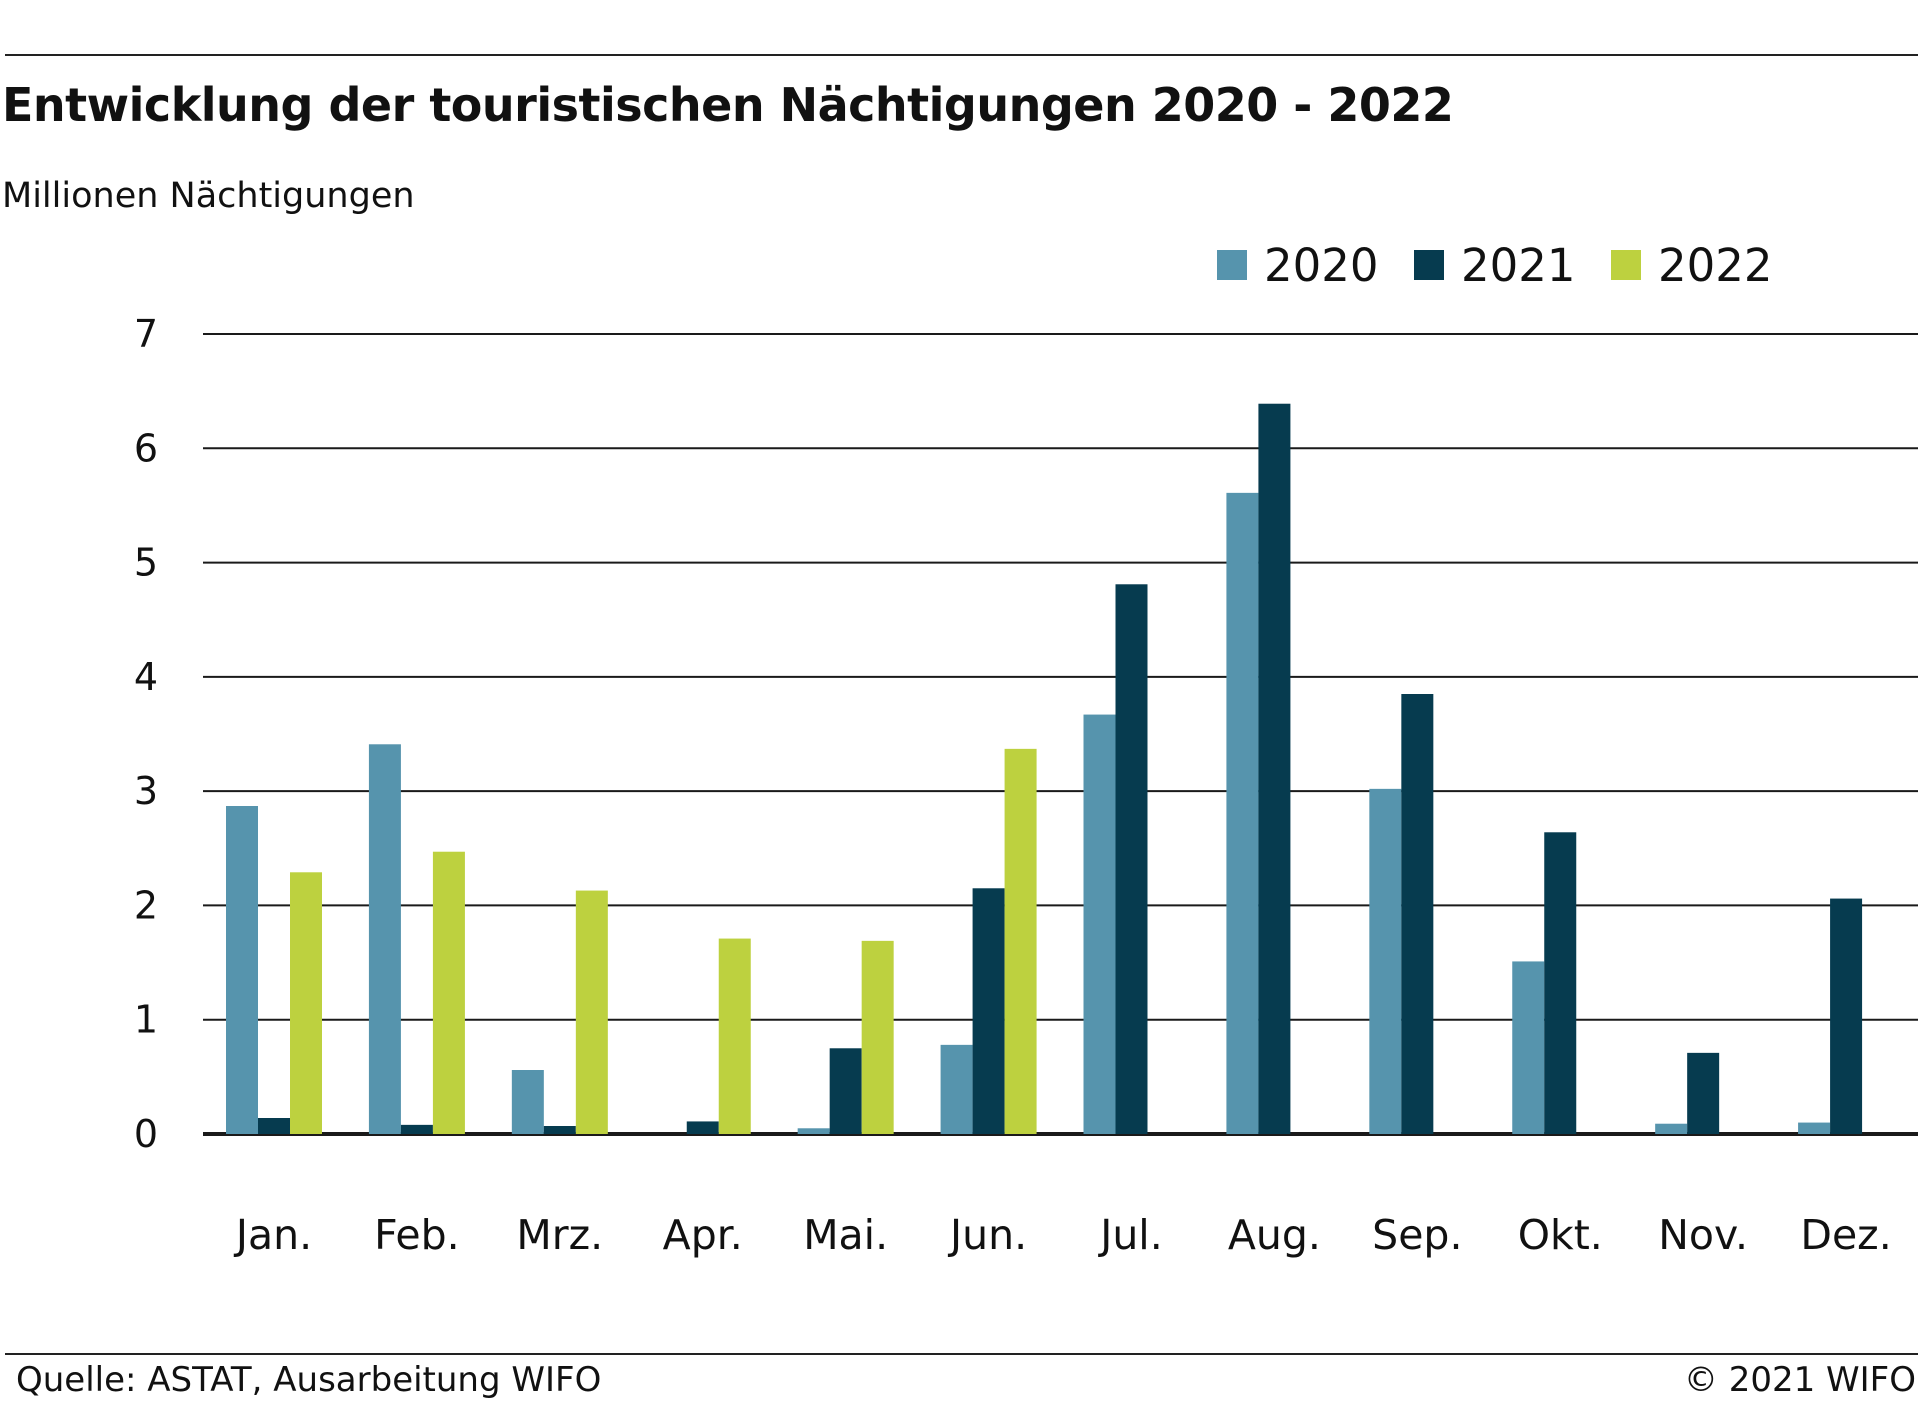 The image size is (1920, 1416). Describe the element at coordinates (1814, 1128) in the screenshot. I see `bar-2020-dez` at that location.